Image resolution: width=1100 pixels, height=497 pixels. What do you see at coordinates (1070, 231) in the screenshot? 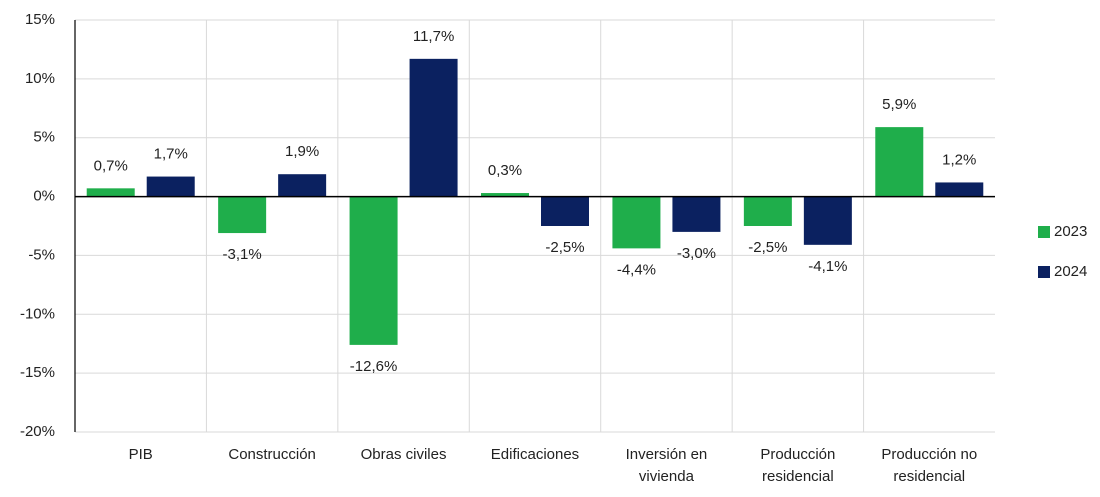
I see `legend-label: 2023` at bounding box center [1070, 231].